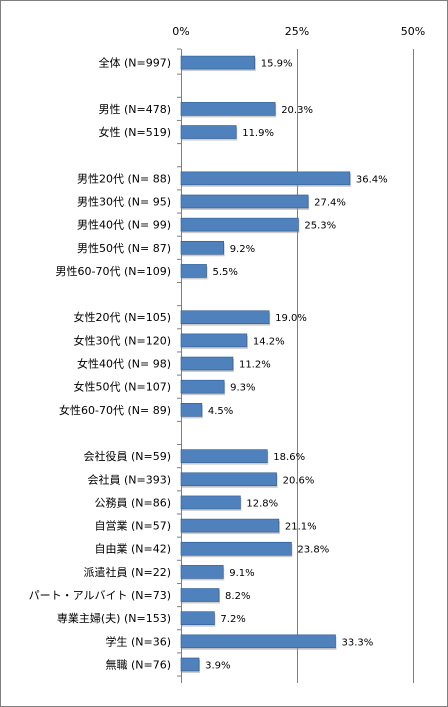 Image resolution: width=448 pixels, height=707 pixels. What do you see at coordinates (269, 341) in the screenshot?
I see `value-label: 14.2%` at bounding box center [269, 341].